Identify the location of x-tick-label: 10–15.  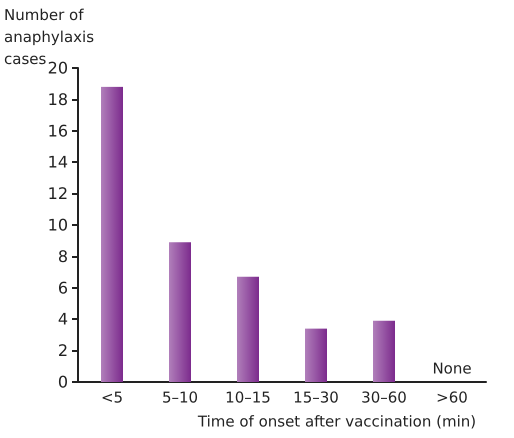
(248, 397).